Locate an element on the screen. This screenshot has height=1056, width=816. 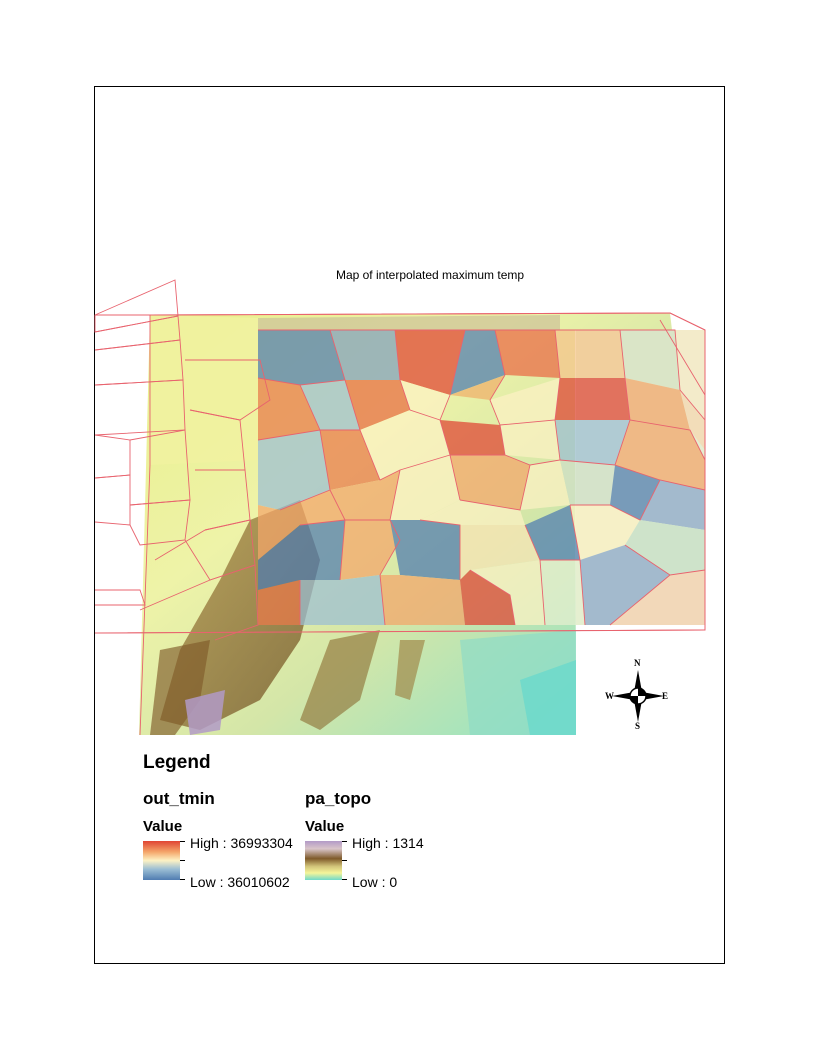
north-label: N is located at coordinates (637, 663).